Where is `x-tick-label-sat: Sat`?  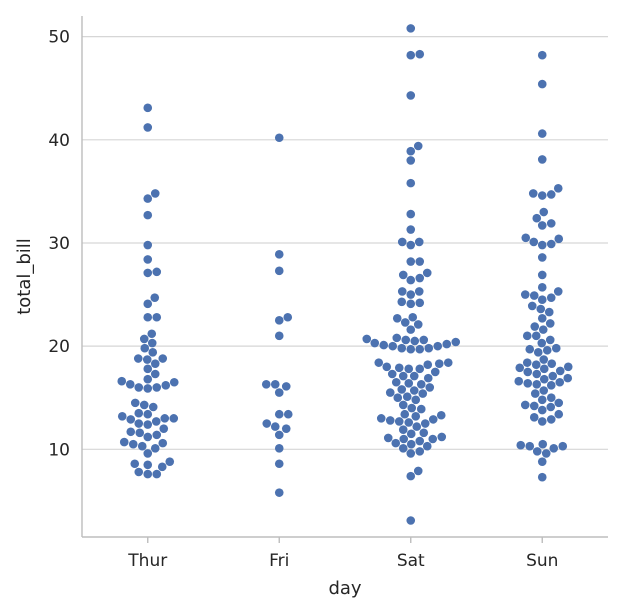 x-tick-label-sat: Sat is located at coordinates (411, 561).